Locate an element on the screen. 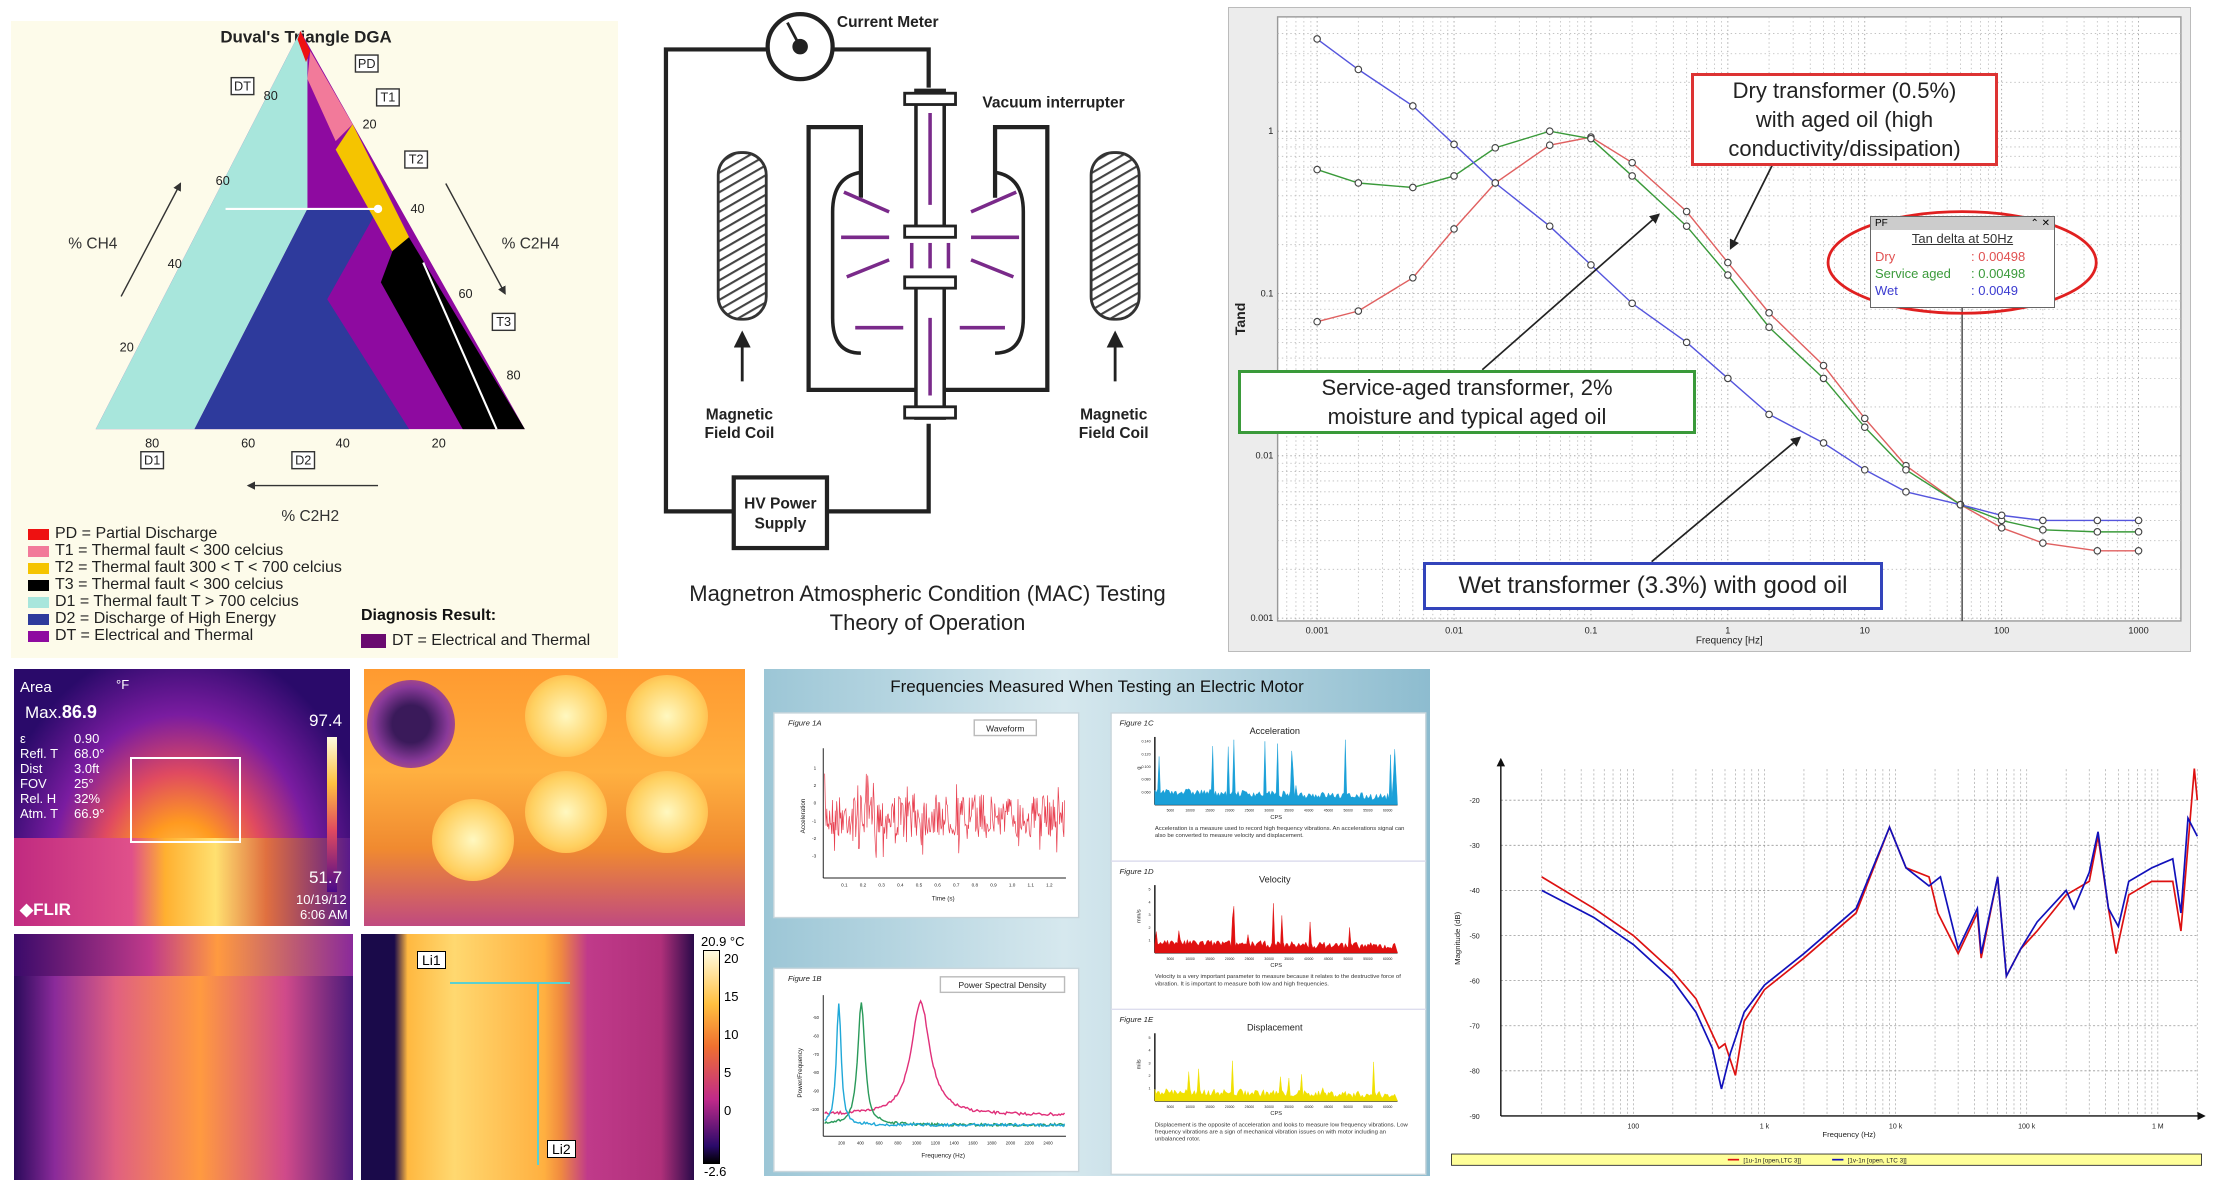 The image size is (2213, 1200). thermal-top-region is located at coordinates (183, 955).